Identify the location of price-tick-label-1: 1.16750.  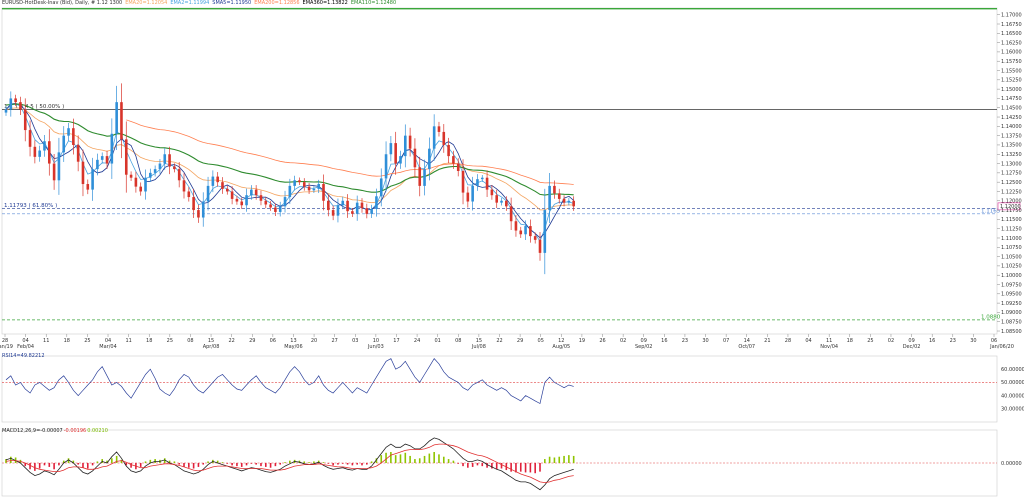
(1011, 25).